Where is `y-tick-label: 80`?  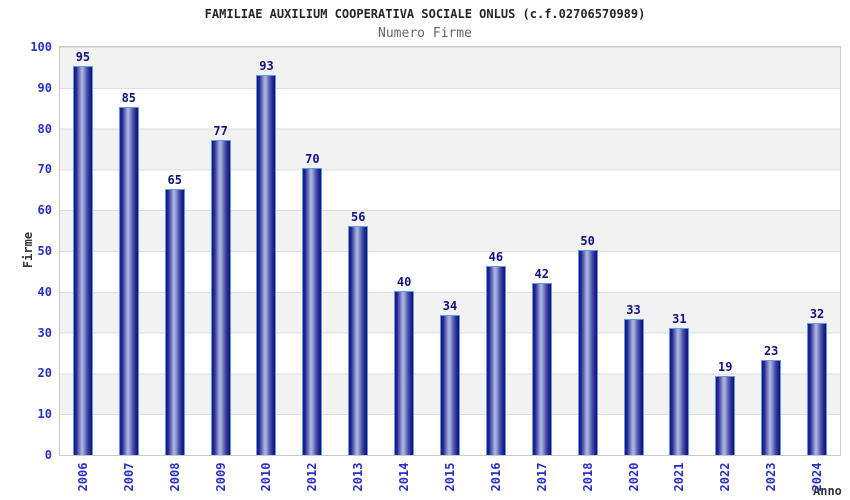
y-tick-label: 80 is located at coordinates (44, 128).